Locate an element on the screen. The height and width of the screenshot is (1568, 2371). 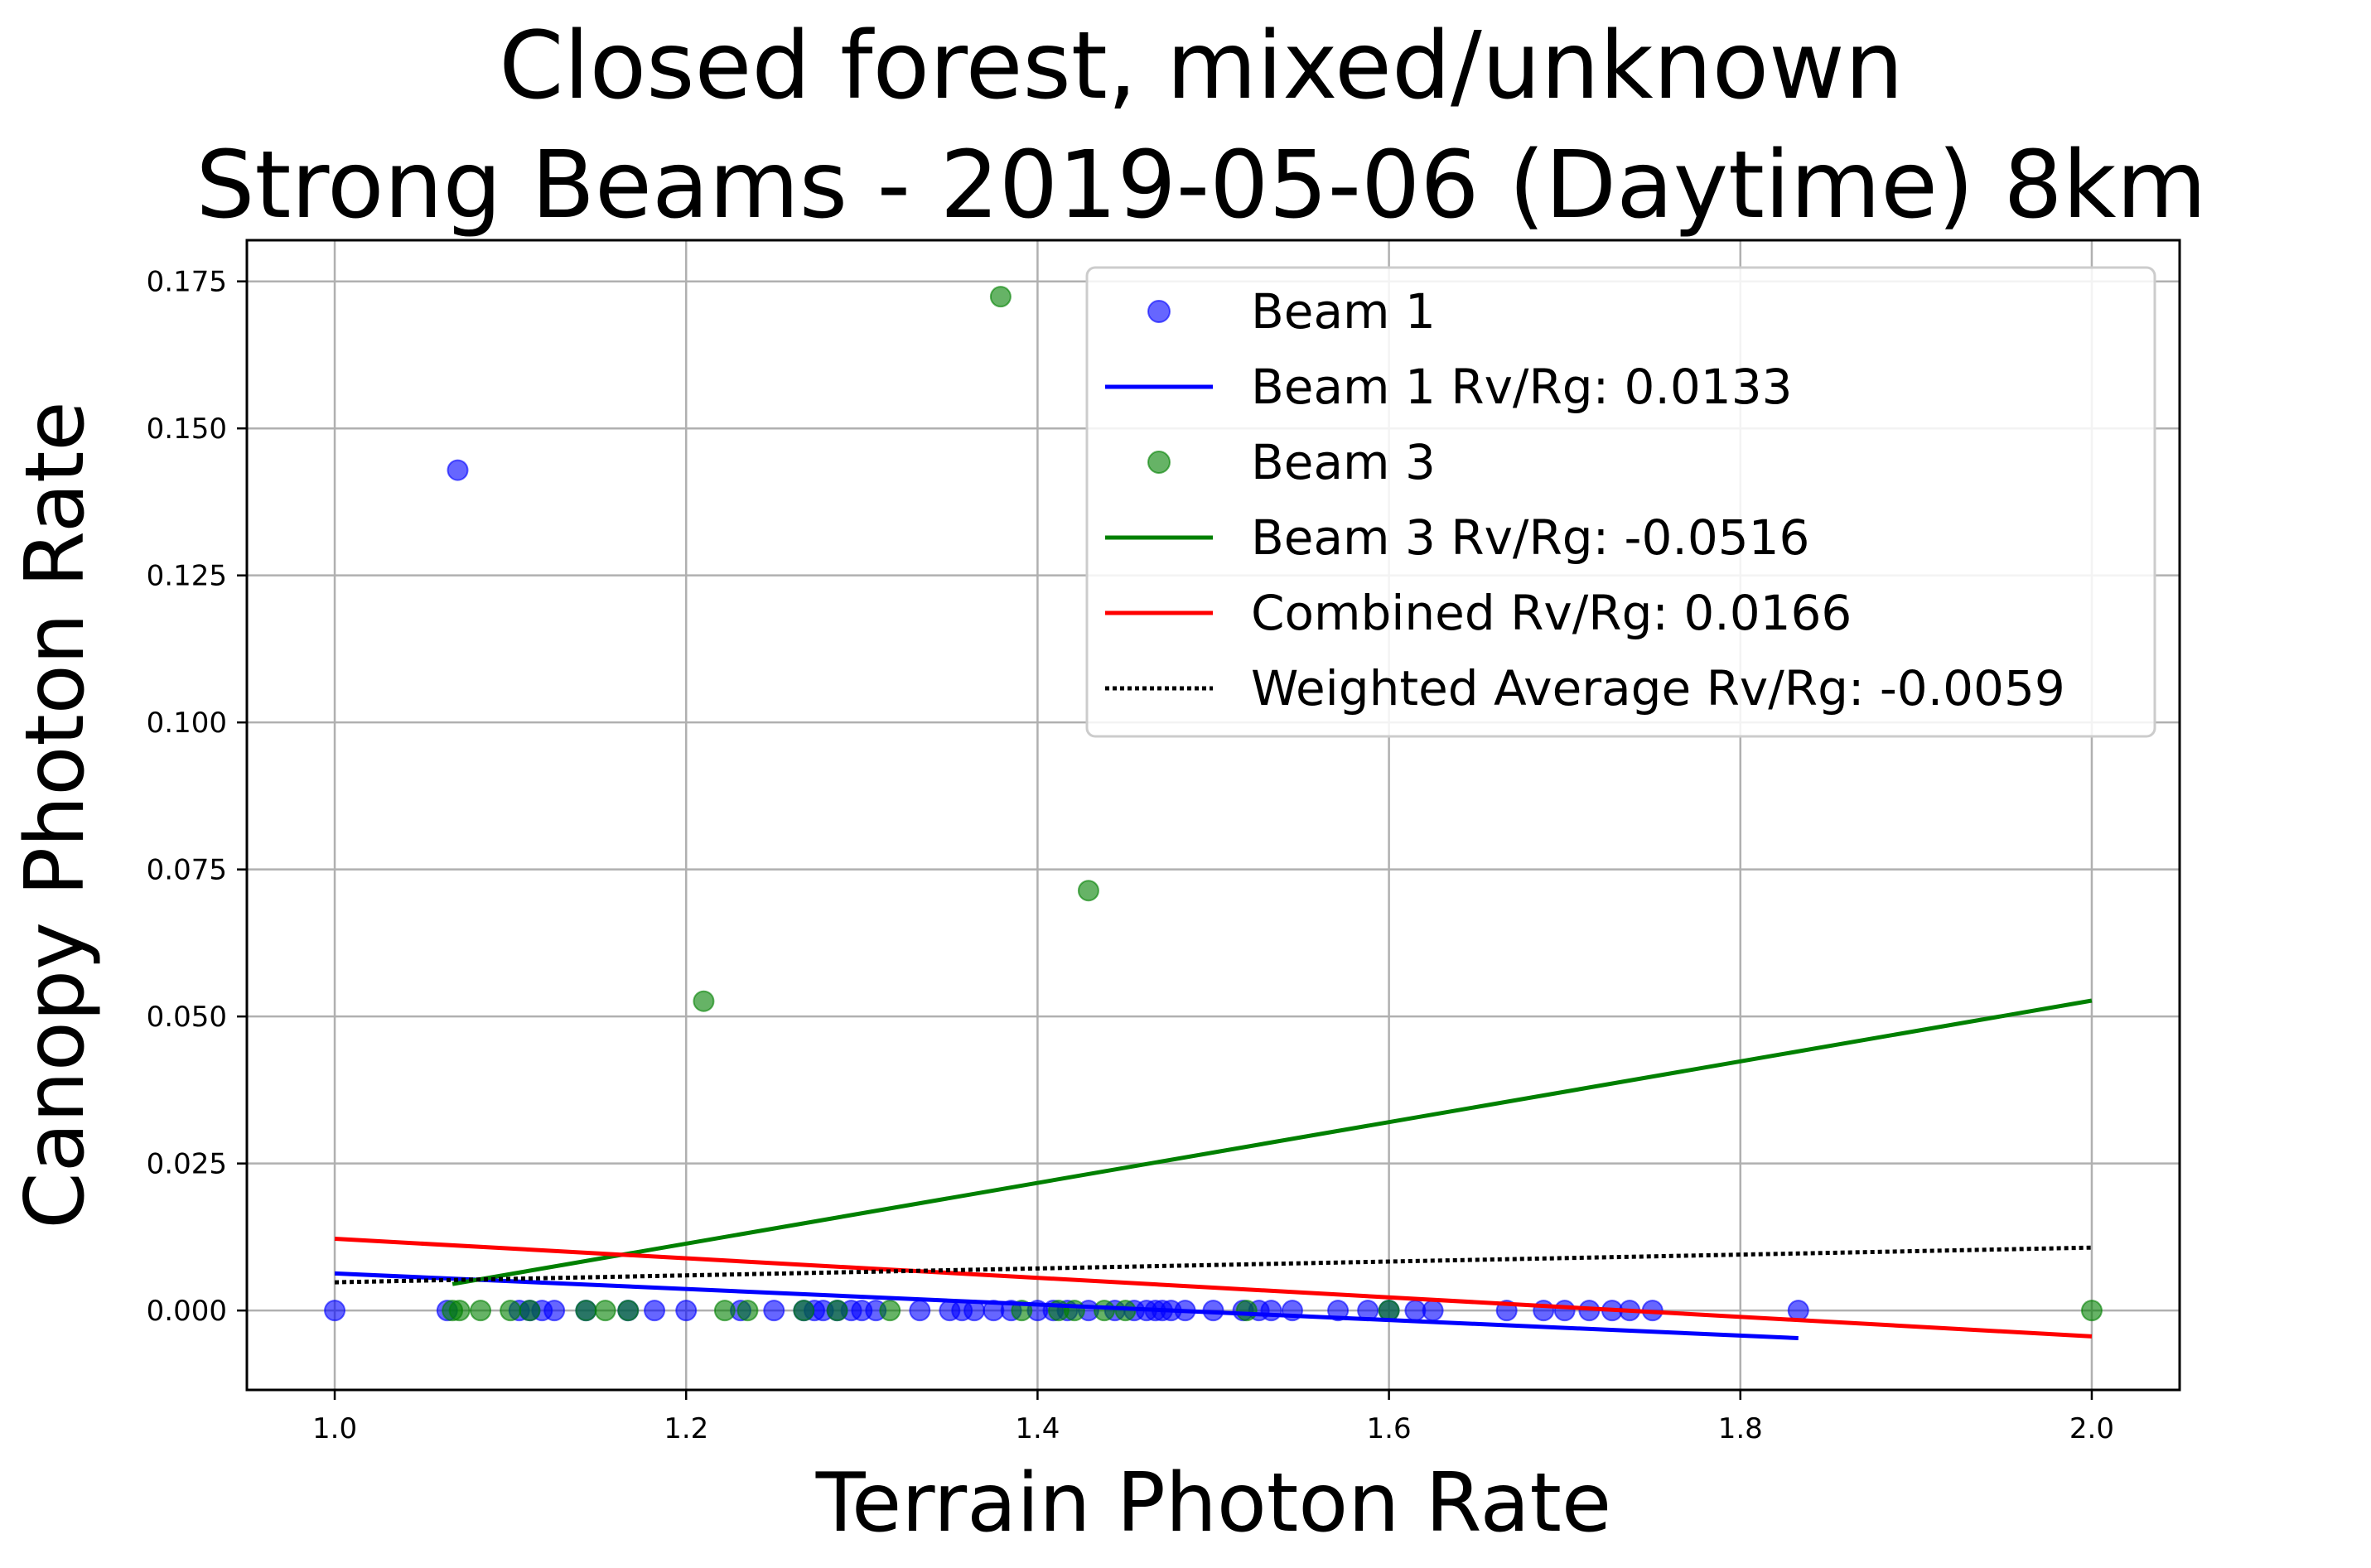
y-axis-label: Canopy Photon Rate is located at coordinates (55, 814).